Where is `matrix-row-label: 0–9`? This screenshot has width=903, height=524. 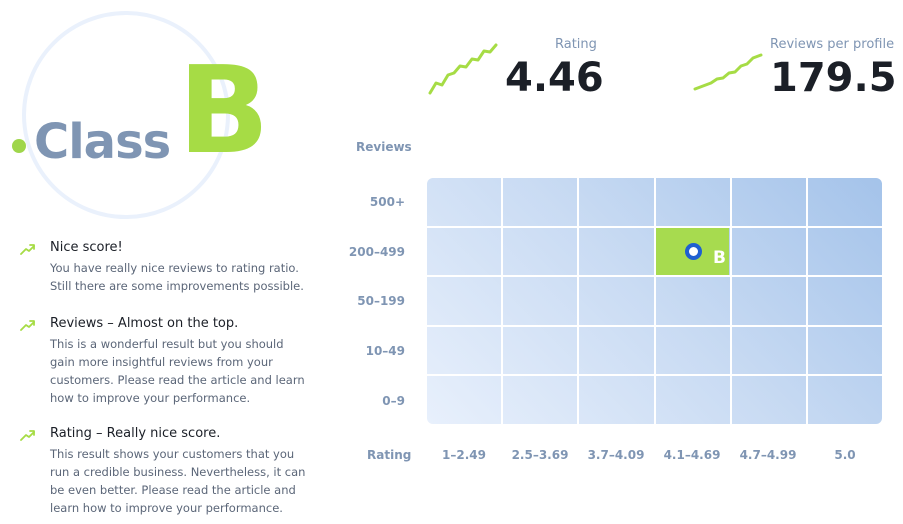 matrix-row-label: 0–9 is located at coordinates (393, 401).